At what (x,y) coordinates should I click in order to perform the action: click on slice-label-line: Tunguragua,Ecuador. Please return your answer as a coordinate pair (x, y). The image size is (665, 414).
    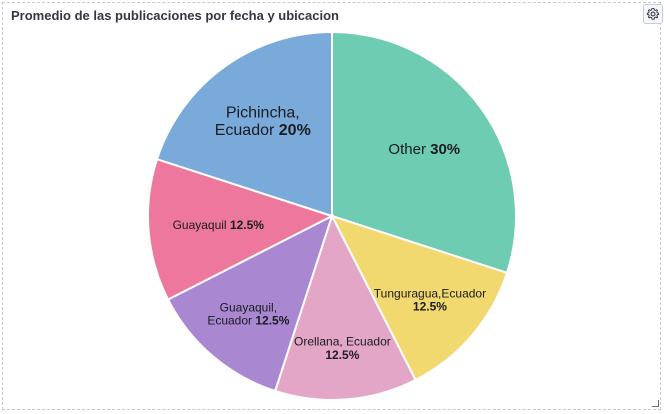
    Looking at the image, I should click on (430, 293).